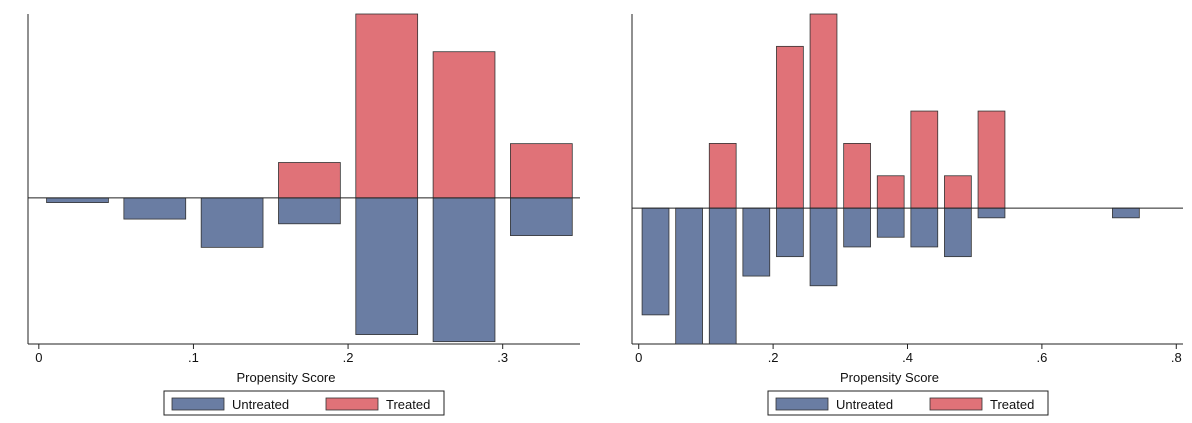 The width and height of the screenshot is (1192, 423). Describe the element at coordinates (1176, 357) in the screenshot. I see `x-tick-label: .8` at that location.